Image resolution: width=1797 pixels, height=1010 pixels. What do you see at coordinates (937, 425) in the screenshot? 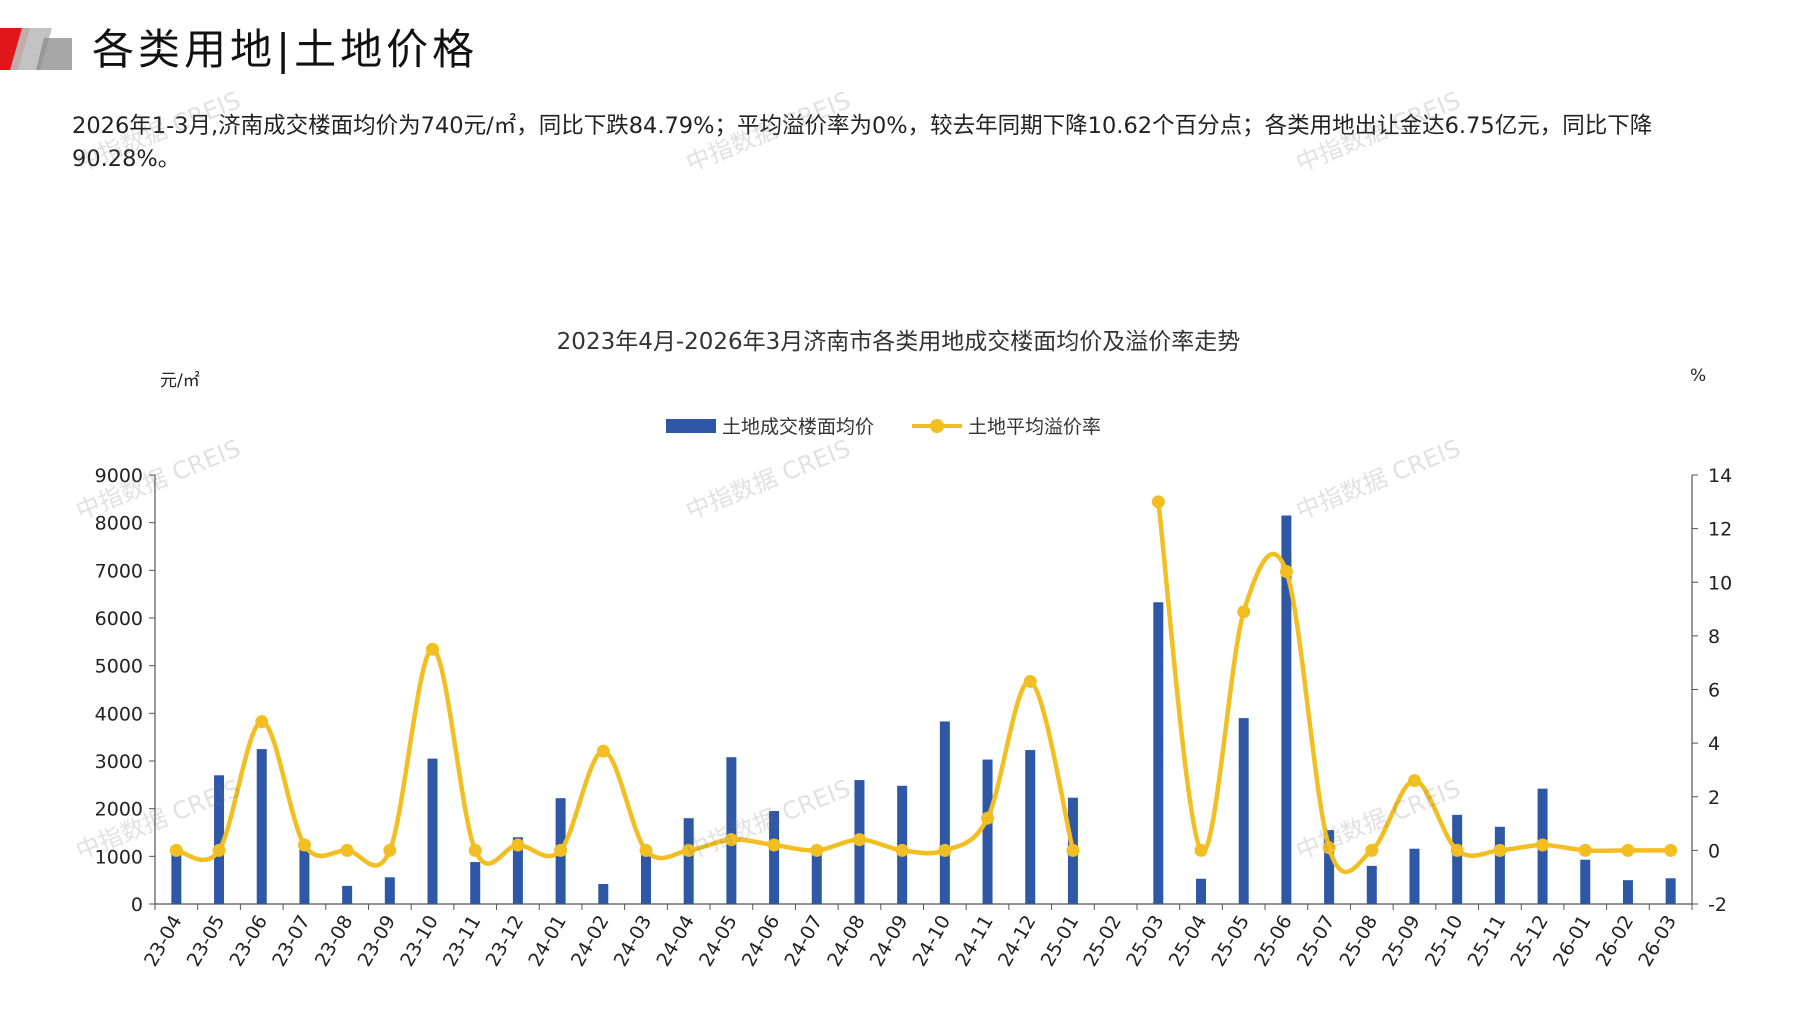
I see `legend-line-swatch` at bounding box center [937, 425].